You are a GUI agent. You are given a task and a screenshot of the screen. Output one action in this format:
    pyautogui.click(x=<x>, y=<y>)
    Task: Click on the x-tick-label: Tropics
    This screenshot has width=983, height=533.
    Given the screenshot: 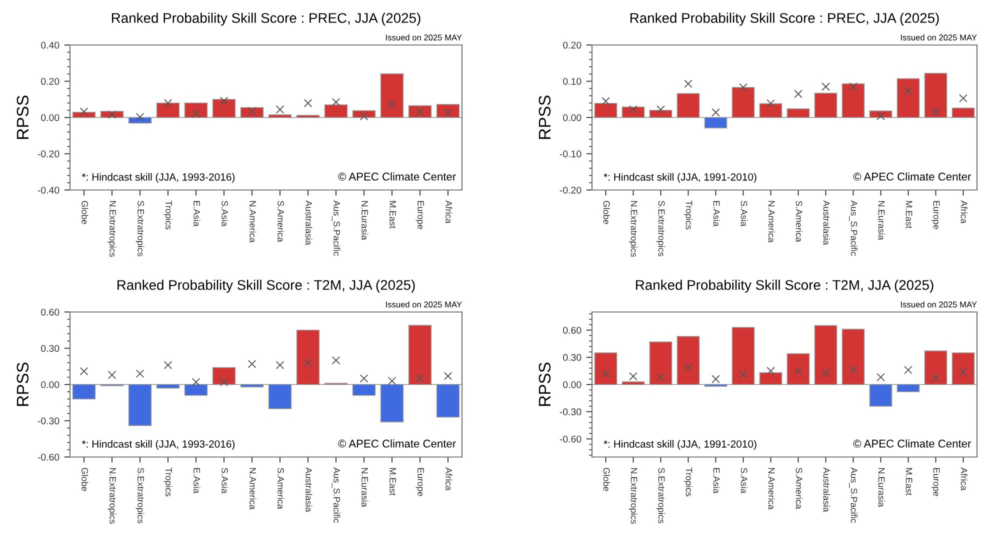 What is the action you would take?
    pyautogui.click(x=168, y=215)
    